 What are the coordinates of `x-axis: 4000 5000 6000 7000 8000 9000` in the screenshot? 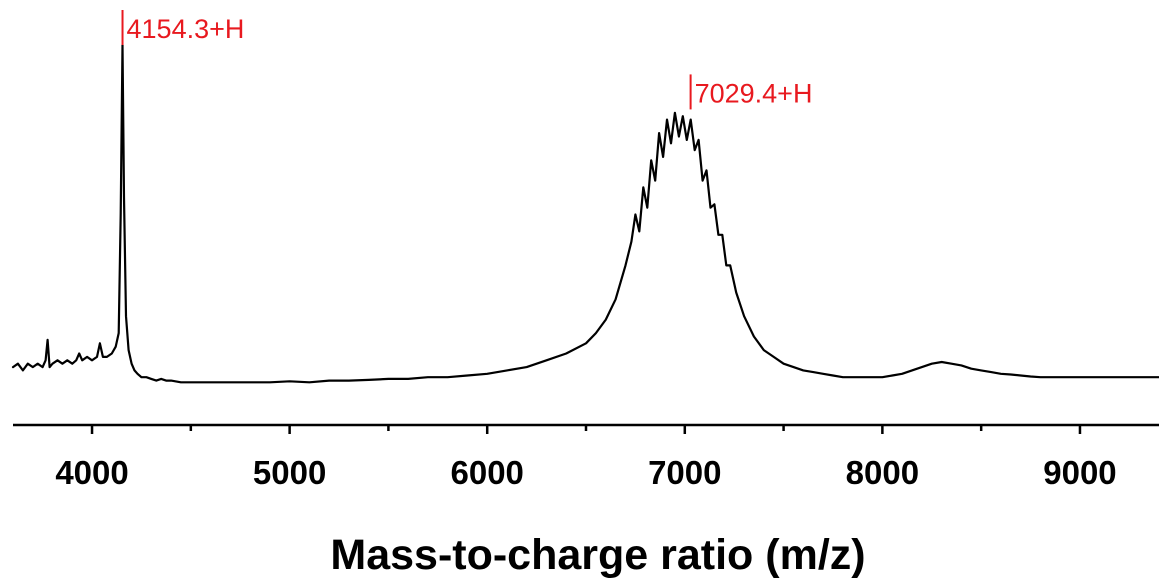 It's located at (586, 457).